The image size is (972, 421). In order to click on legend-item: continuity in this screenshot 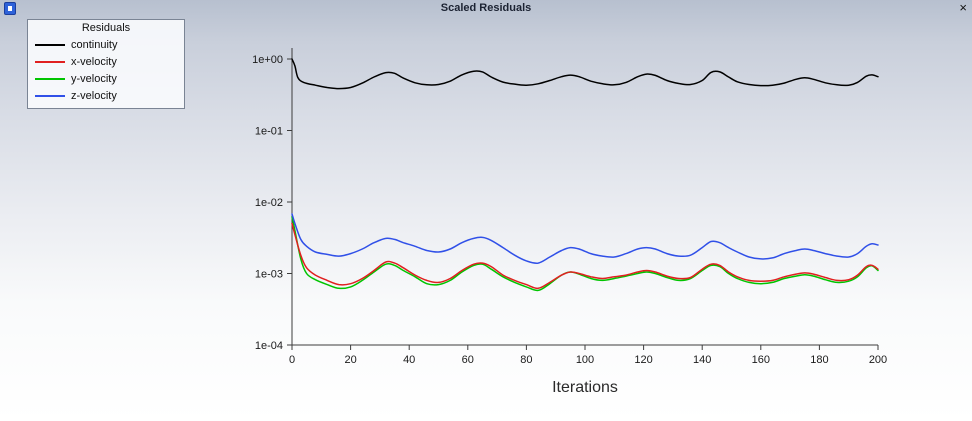, I will do `click(106, 44)`.